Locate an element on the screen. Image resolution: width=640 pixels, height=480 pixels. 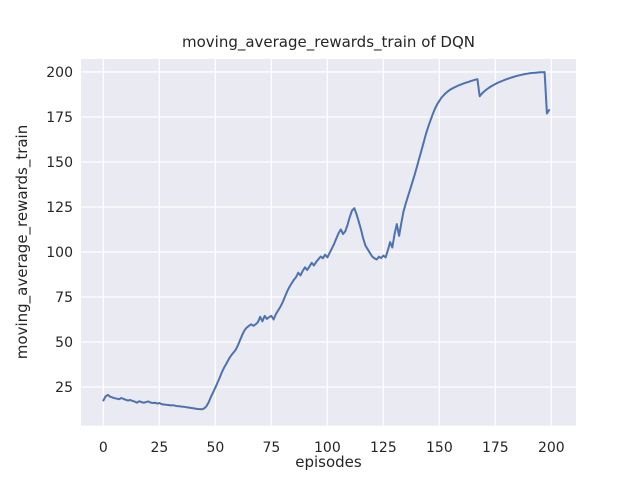
y-tick-label: 50 is located at coordinates (64, 343).